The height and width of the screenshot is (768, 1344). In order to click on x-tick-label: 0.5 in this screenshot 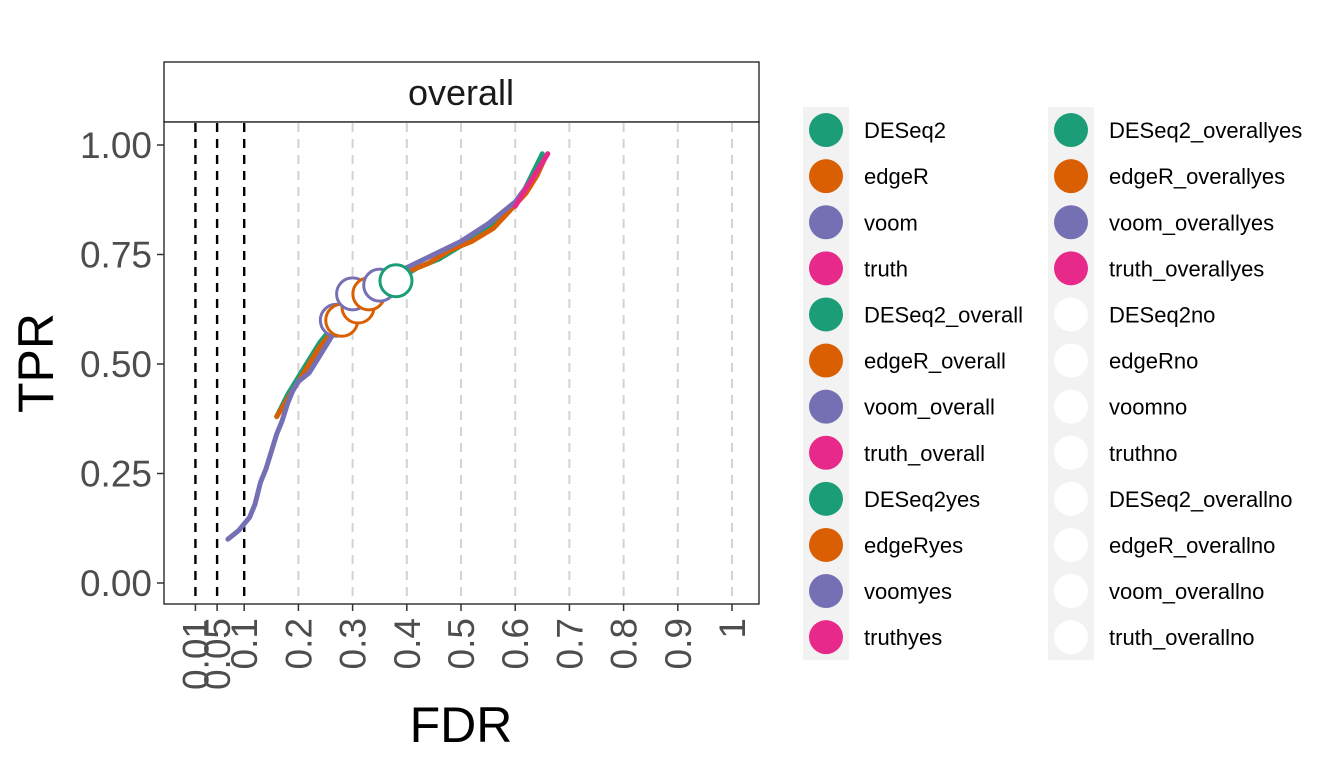, I will do `click(461, 643)`.